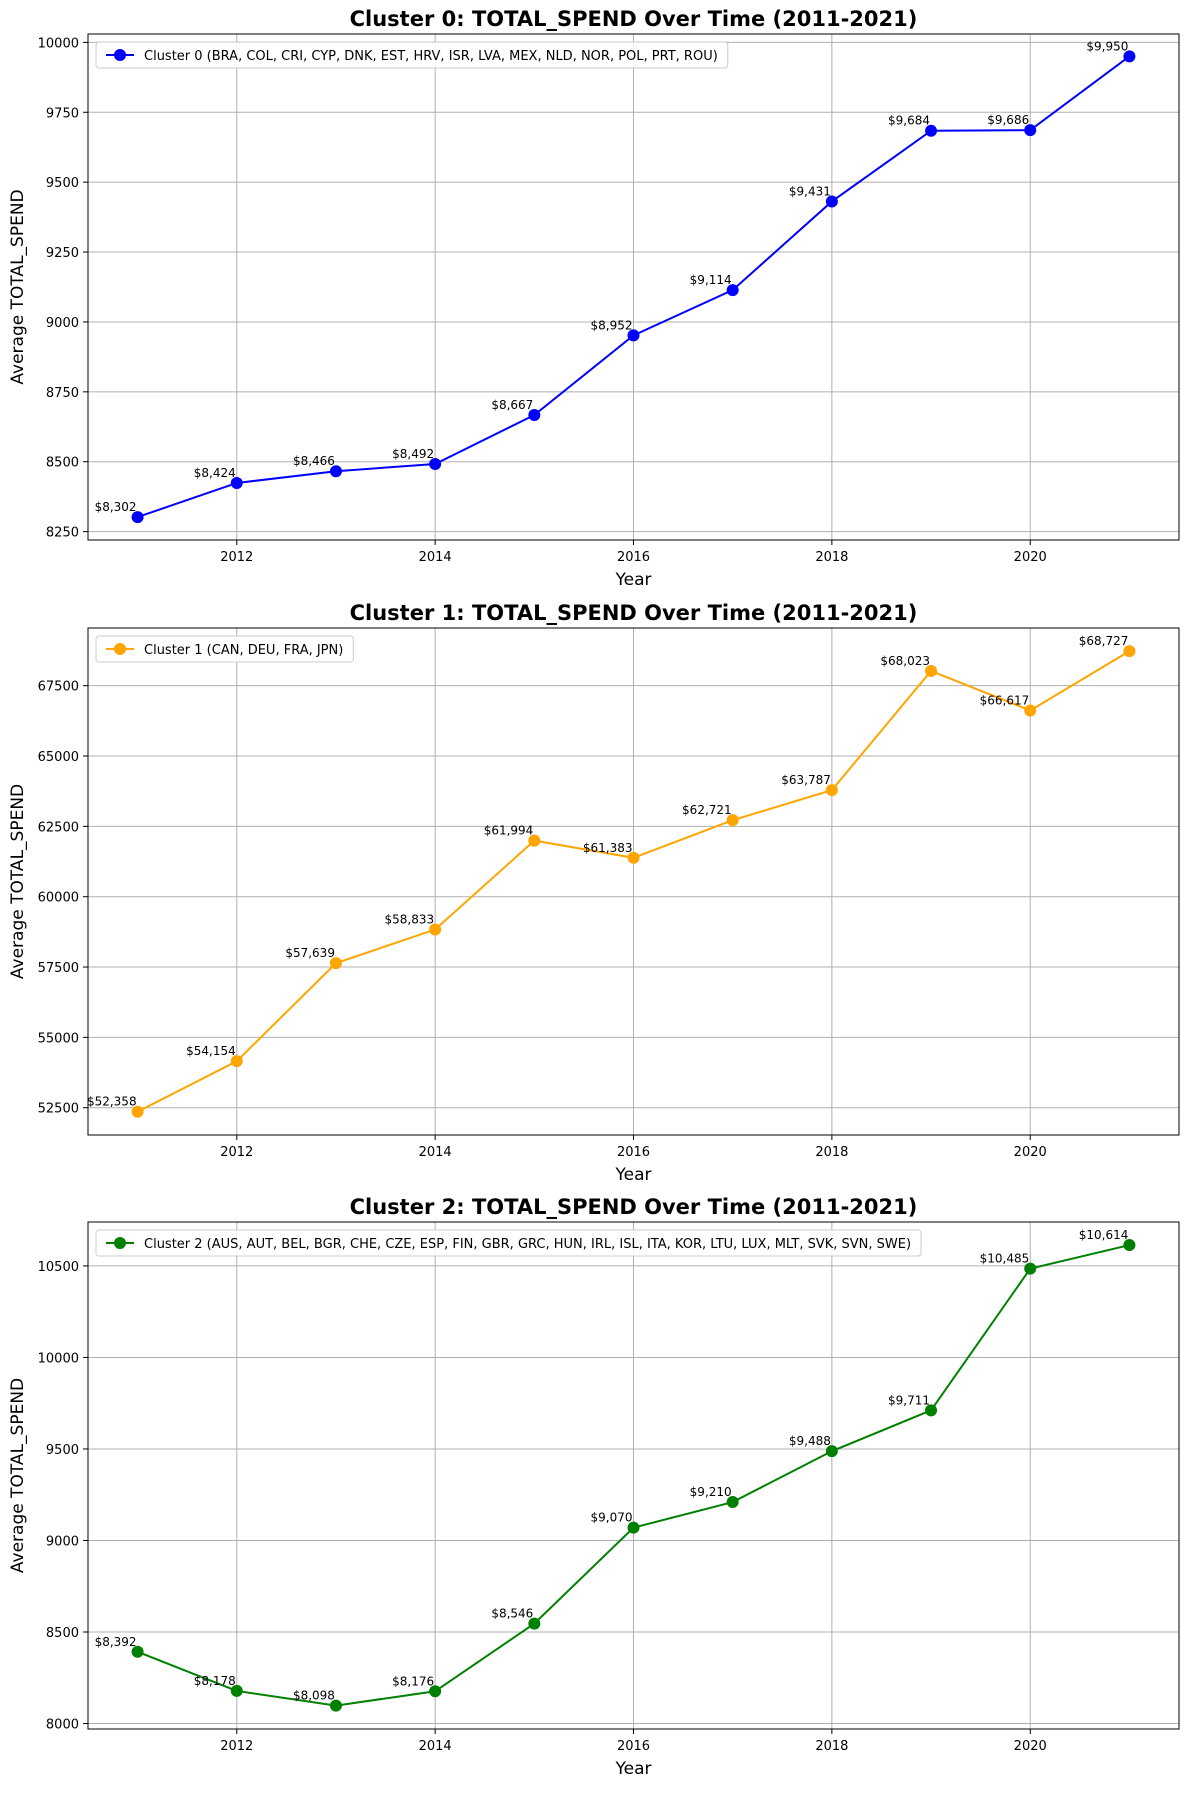 This screenshot has height=1794, width=1189. I want to click on data-label: $63,787, so click(806, 780).